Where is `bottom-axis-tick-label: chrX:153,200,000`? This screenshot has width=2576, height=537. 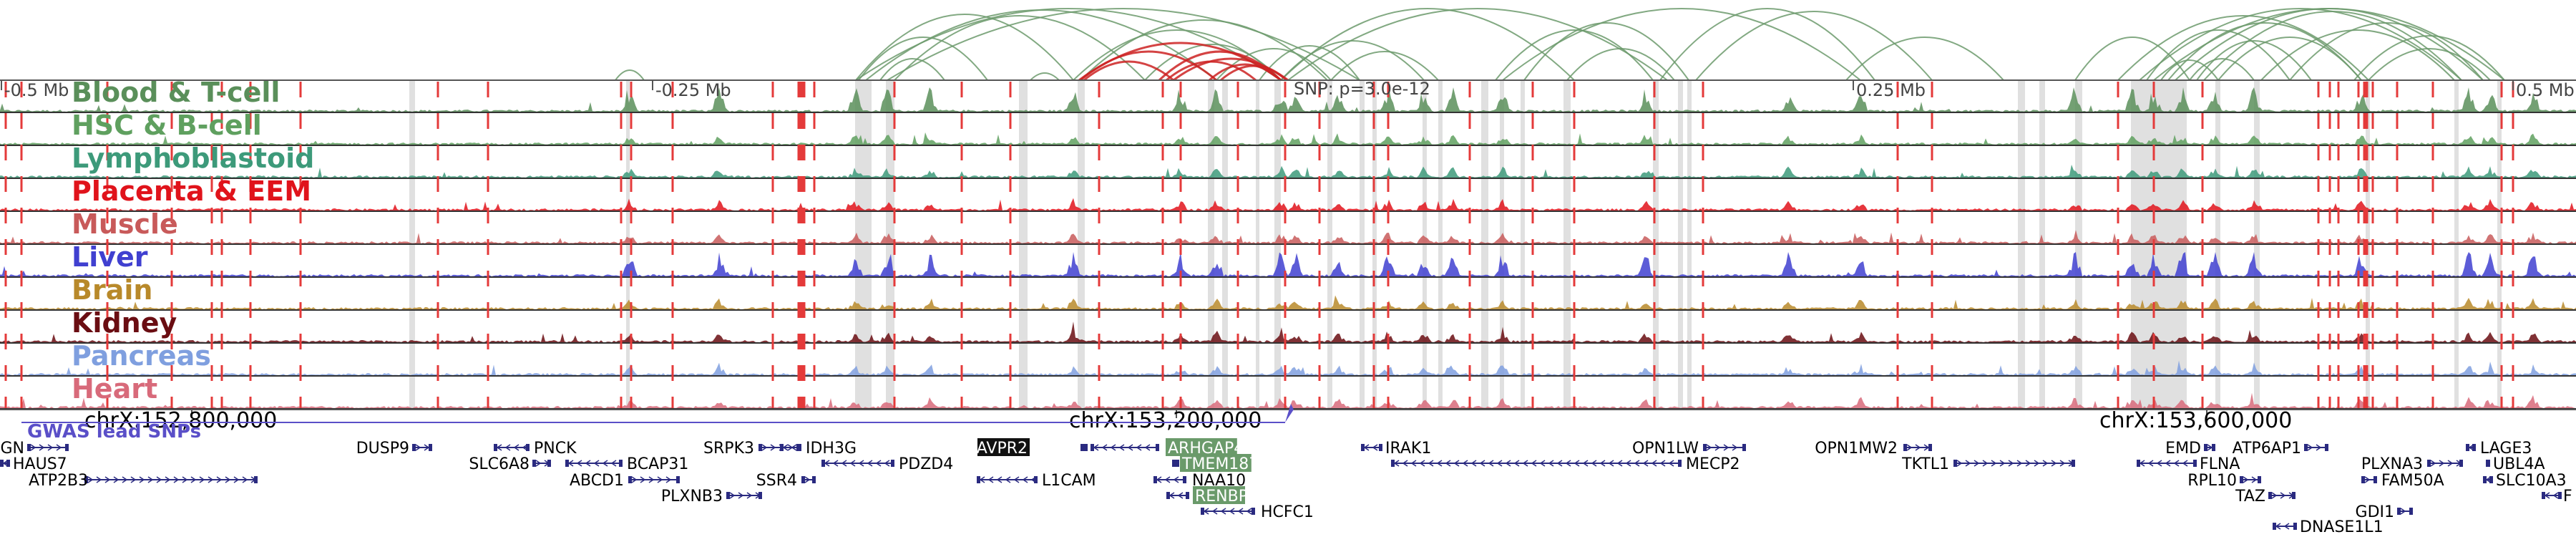 bottom-axis-tick-label: chrX:153,200,000 is located at coordinates (1165, 420).